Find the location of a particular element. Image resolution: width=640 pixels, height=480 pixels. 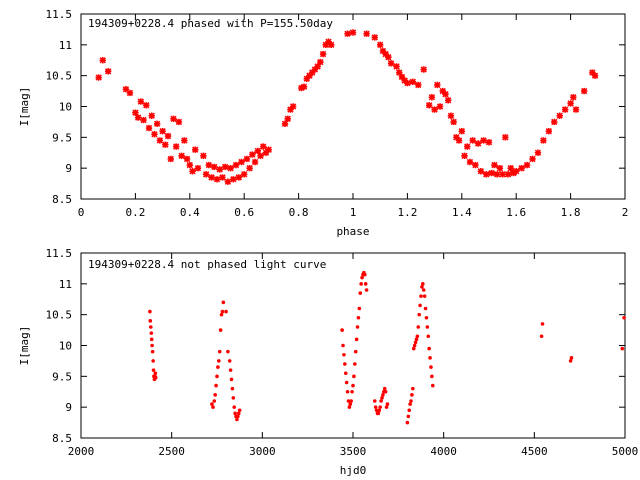

x-tick-label: 0.8 is located at coordinates (299, 212).